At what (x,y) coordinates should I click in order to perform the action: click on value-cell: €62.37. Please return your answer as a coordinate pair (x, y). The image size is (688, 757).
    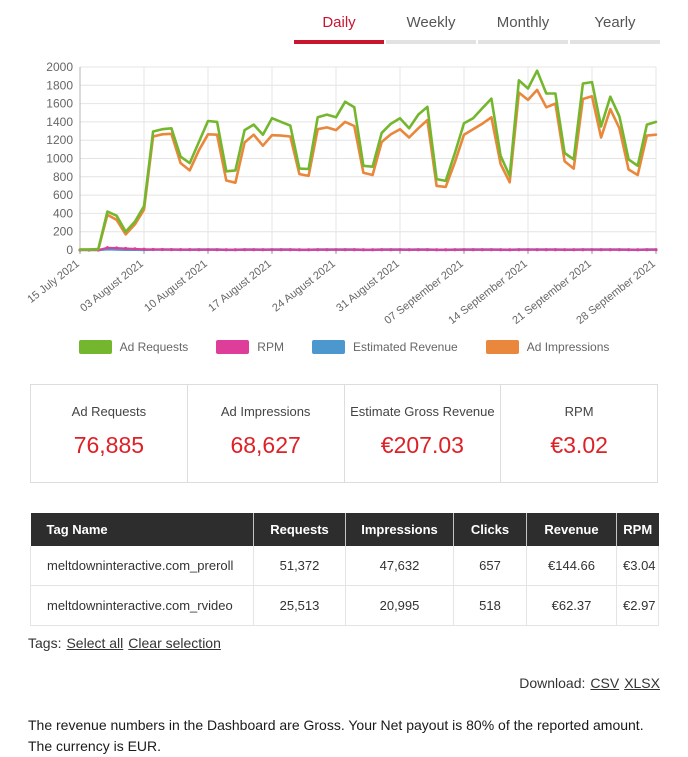
    Looking at the image, I should click on (571, 605).